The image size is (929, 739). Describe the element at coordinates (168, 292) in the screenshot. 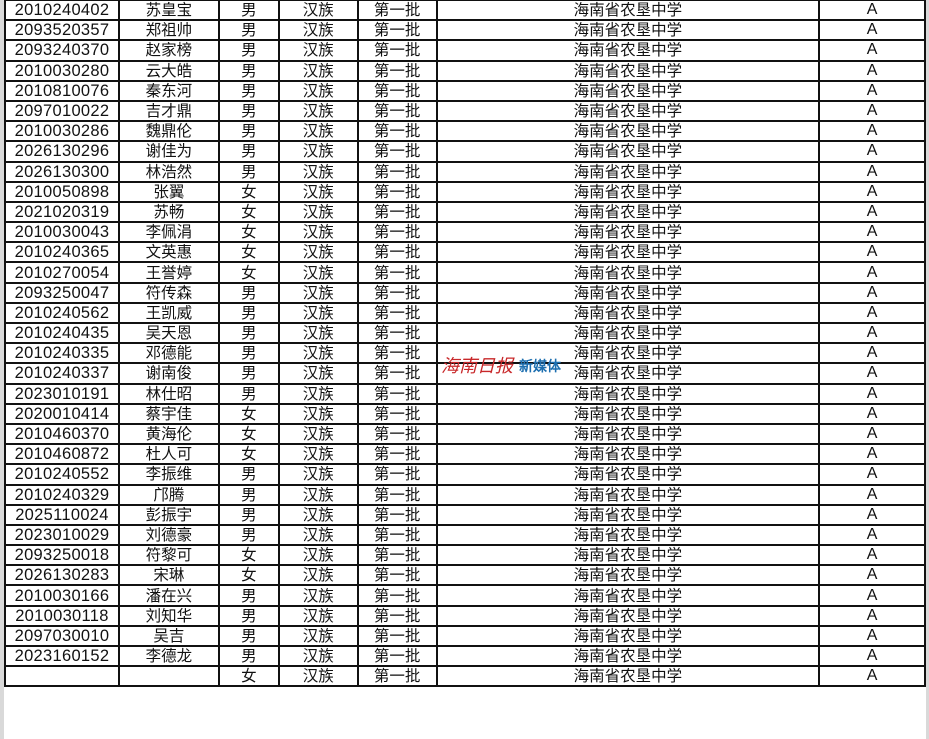

I see `student-name-cell: 符传森` at that location.